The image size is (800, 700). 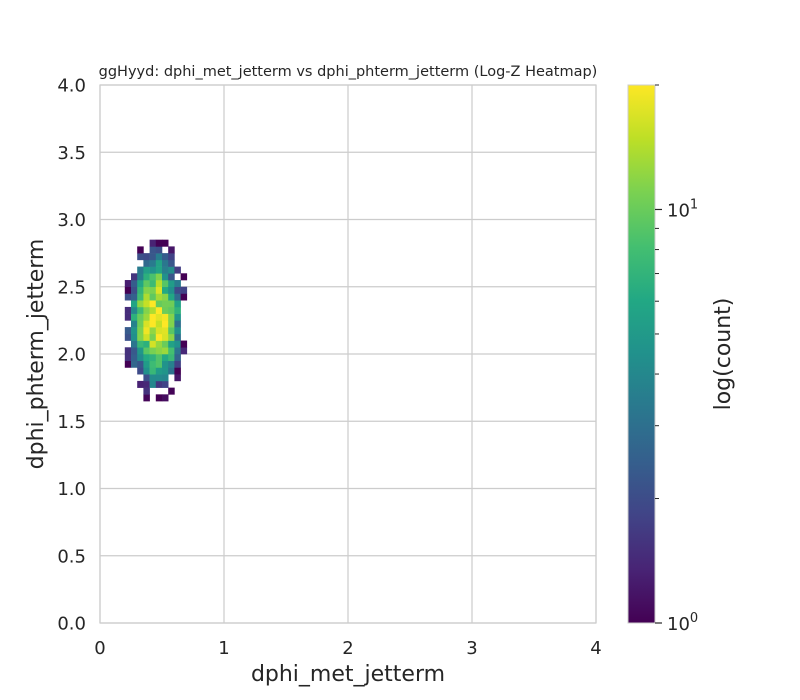 I want to click on x-axis-ticks: 0 1 2 3 4, so click(x=347, y=648).